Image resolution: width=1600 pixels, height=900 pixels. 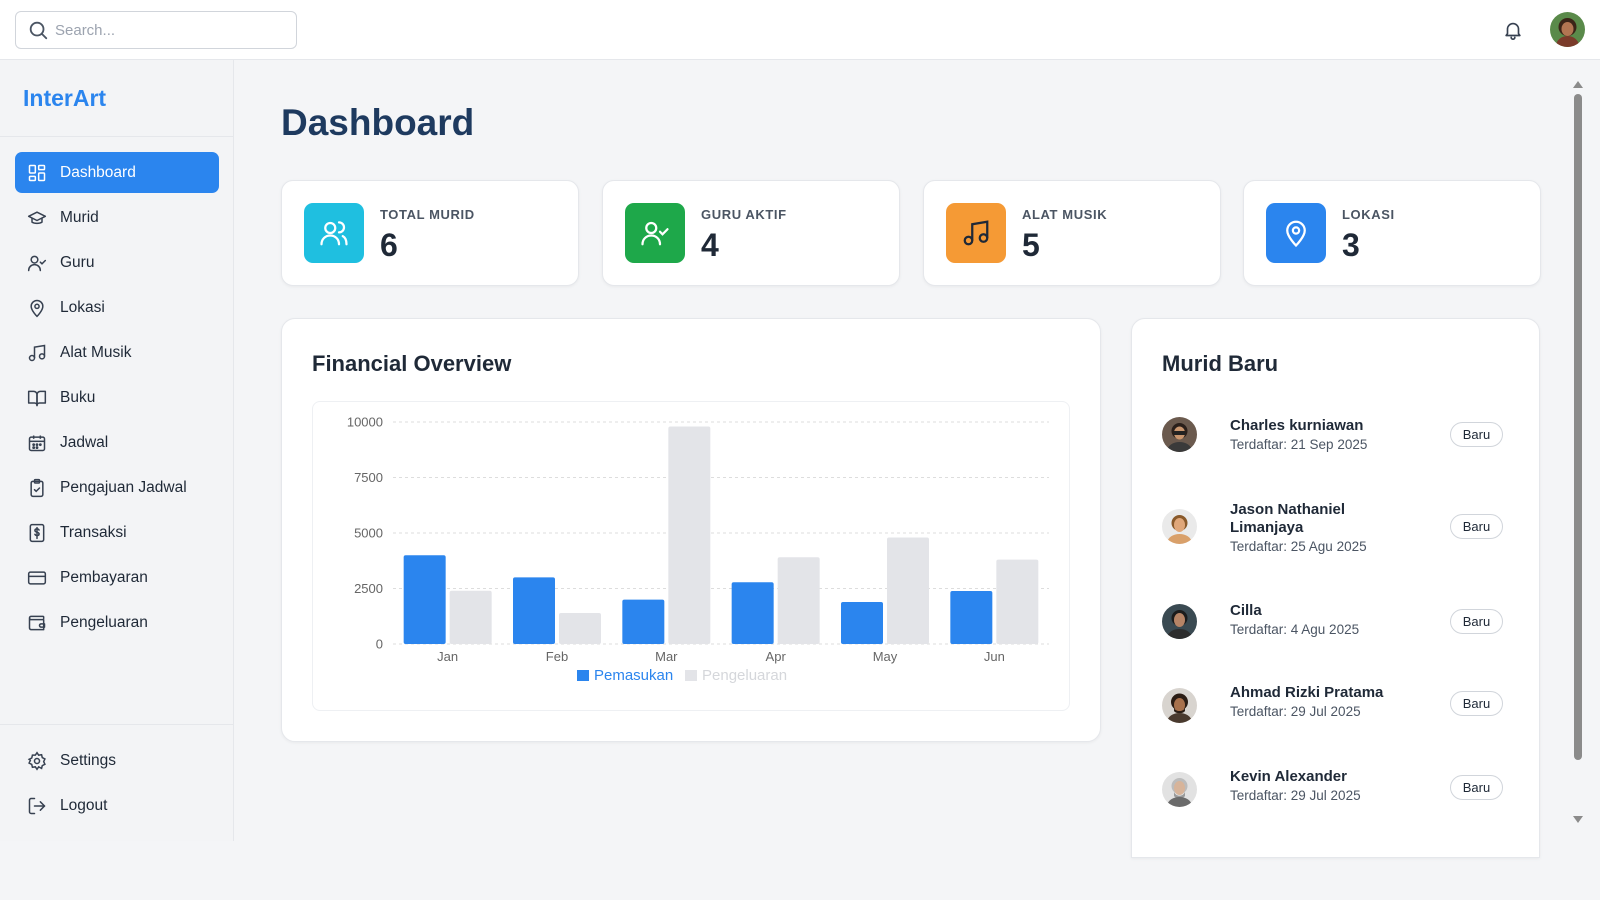 What do you see at coordinates (976, 233) in the screenshot?
I see `music-note-icon` at bounding box center [976, 233].